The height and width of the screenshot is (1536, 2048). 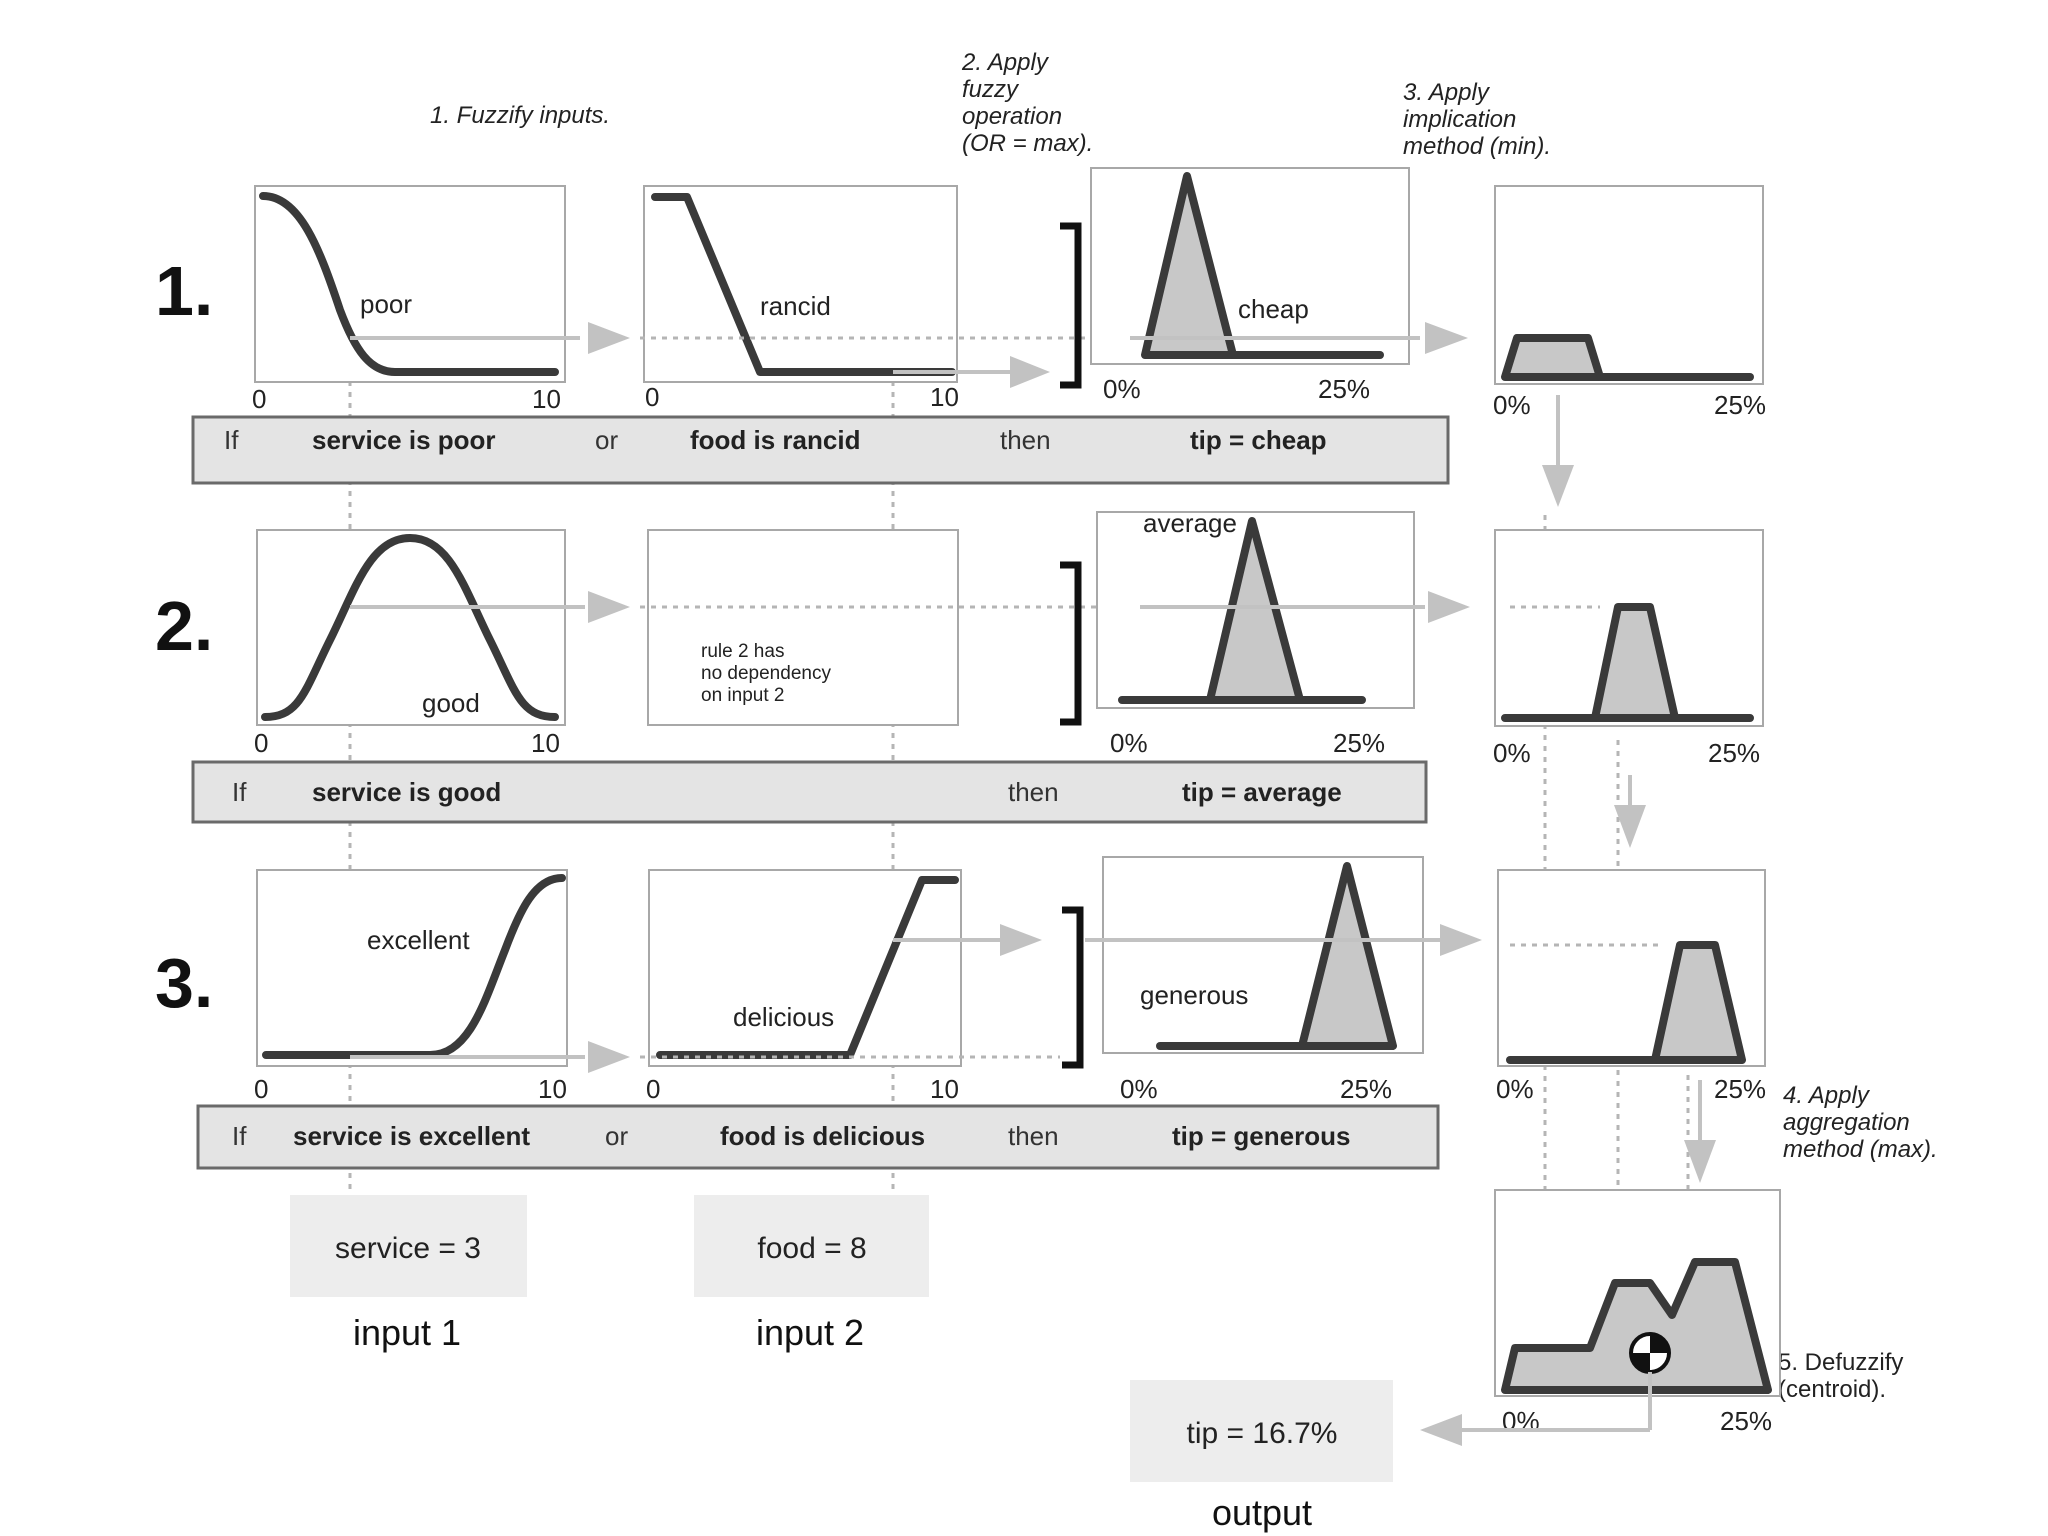 I want to click on tip-value-box, so click(x=1261, y=1431).